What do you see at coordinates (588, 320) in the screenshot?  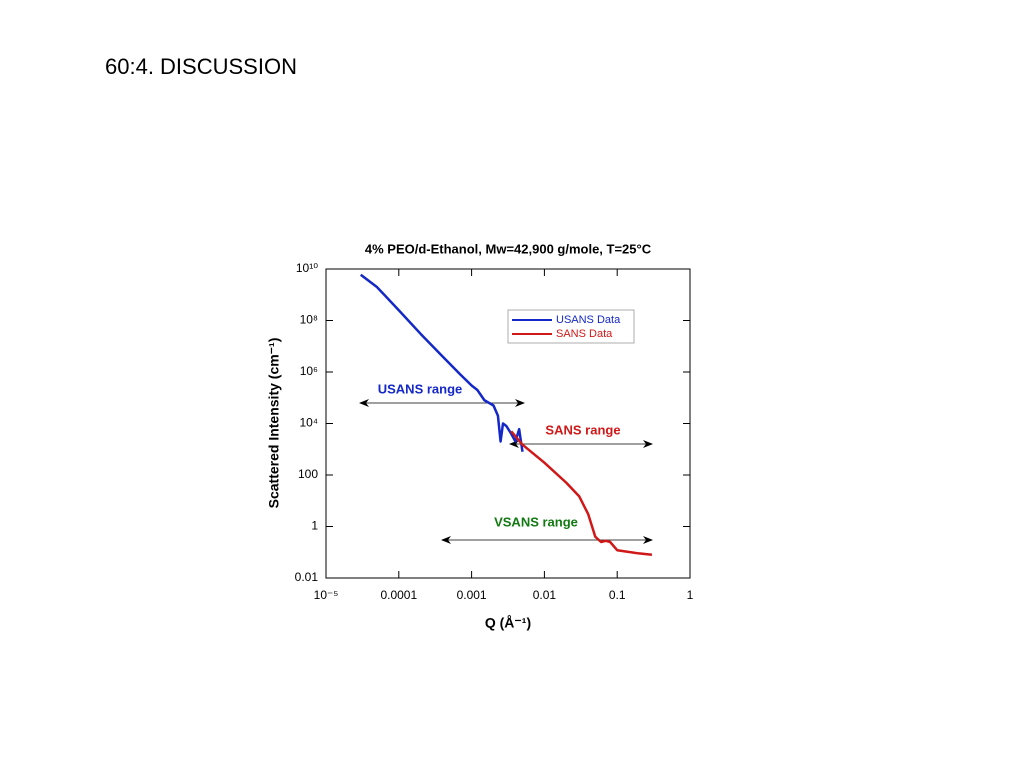 I see `legend-label: USANS Data` at bounding box center [588, 320].